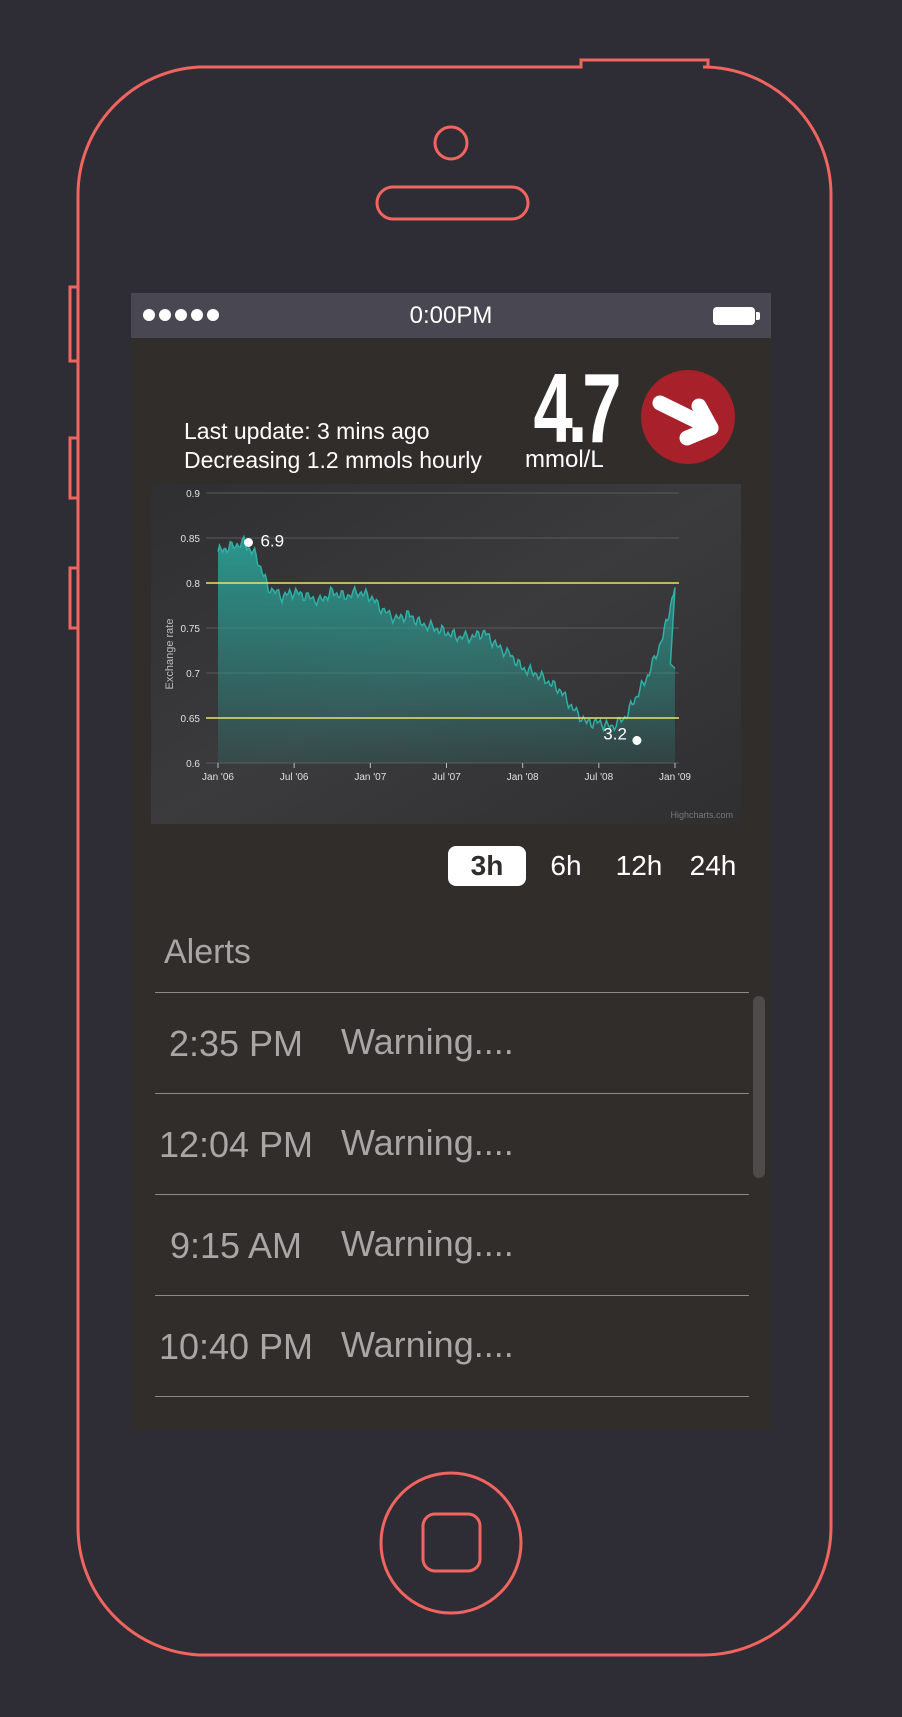  Describe the element at coordinates (236, 1043) in the screenshot. I see `alert-time: 2:35 PM` at that location.